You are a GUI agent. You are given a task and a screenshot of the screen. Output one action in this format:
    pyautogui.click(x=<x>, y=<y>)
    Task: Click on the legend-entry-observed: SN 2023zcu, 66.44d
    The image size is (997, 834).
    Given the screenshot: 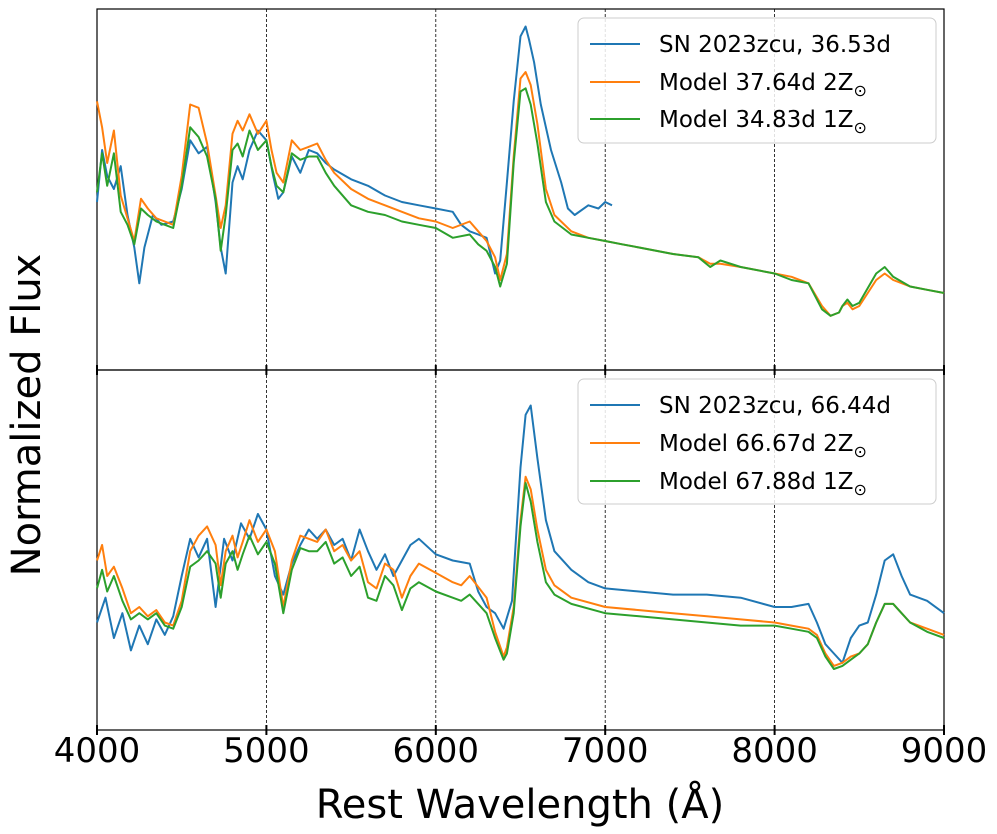 What is the action you would take?
    pyautogui.click(x=775, y=406)
    